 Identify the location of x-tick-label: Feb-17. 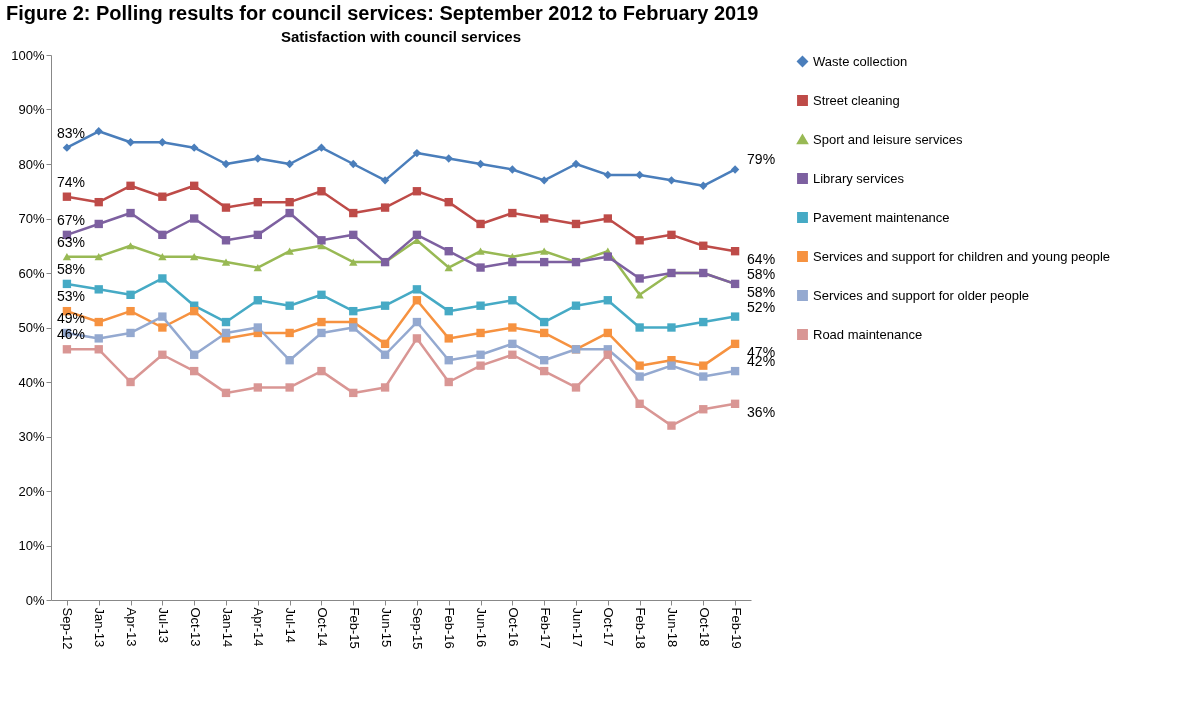
(545, 628).